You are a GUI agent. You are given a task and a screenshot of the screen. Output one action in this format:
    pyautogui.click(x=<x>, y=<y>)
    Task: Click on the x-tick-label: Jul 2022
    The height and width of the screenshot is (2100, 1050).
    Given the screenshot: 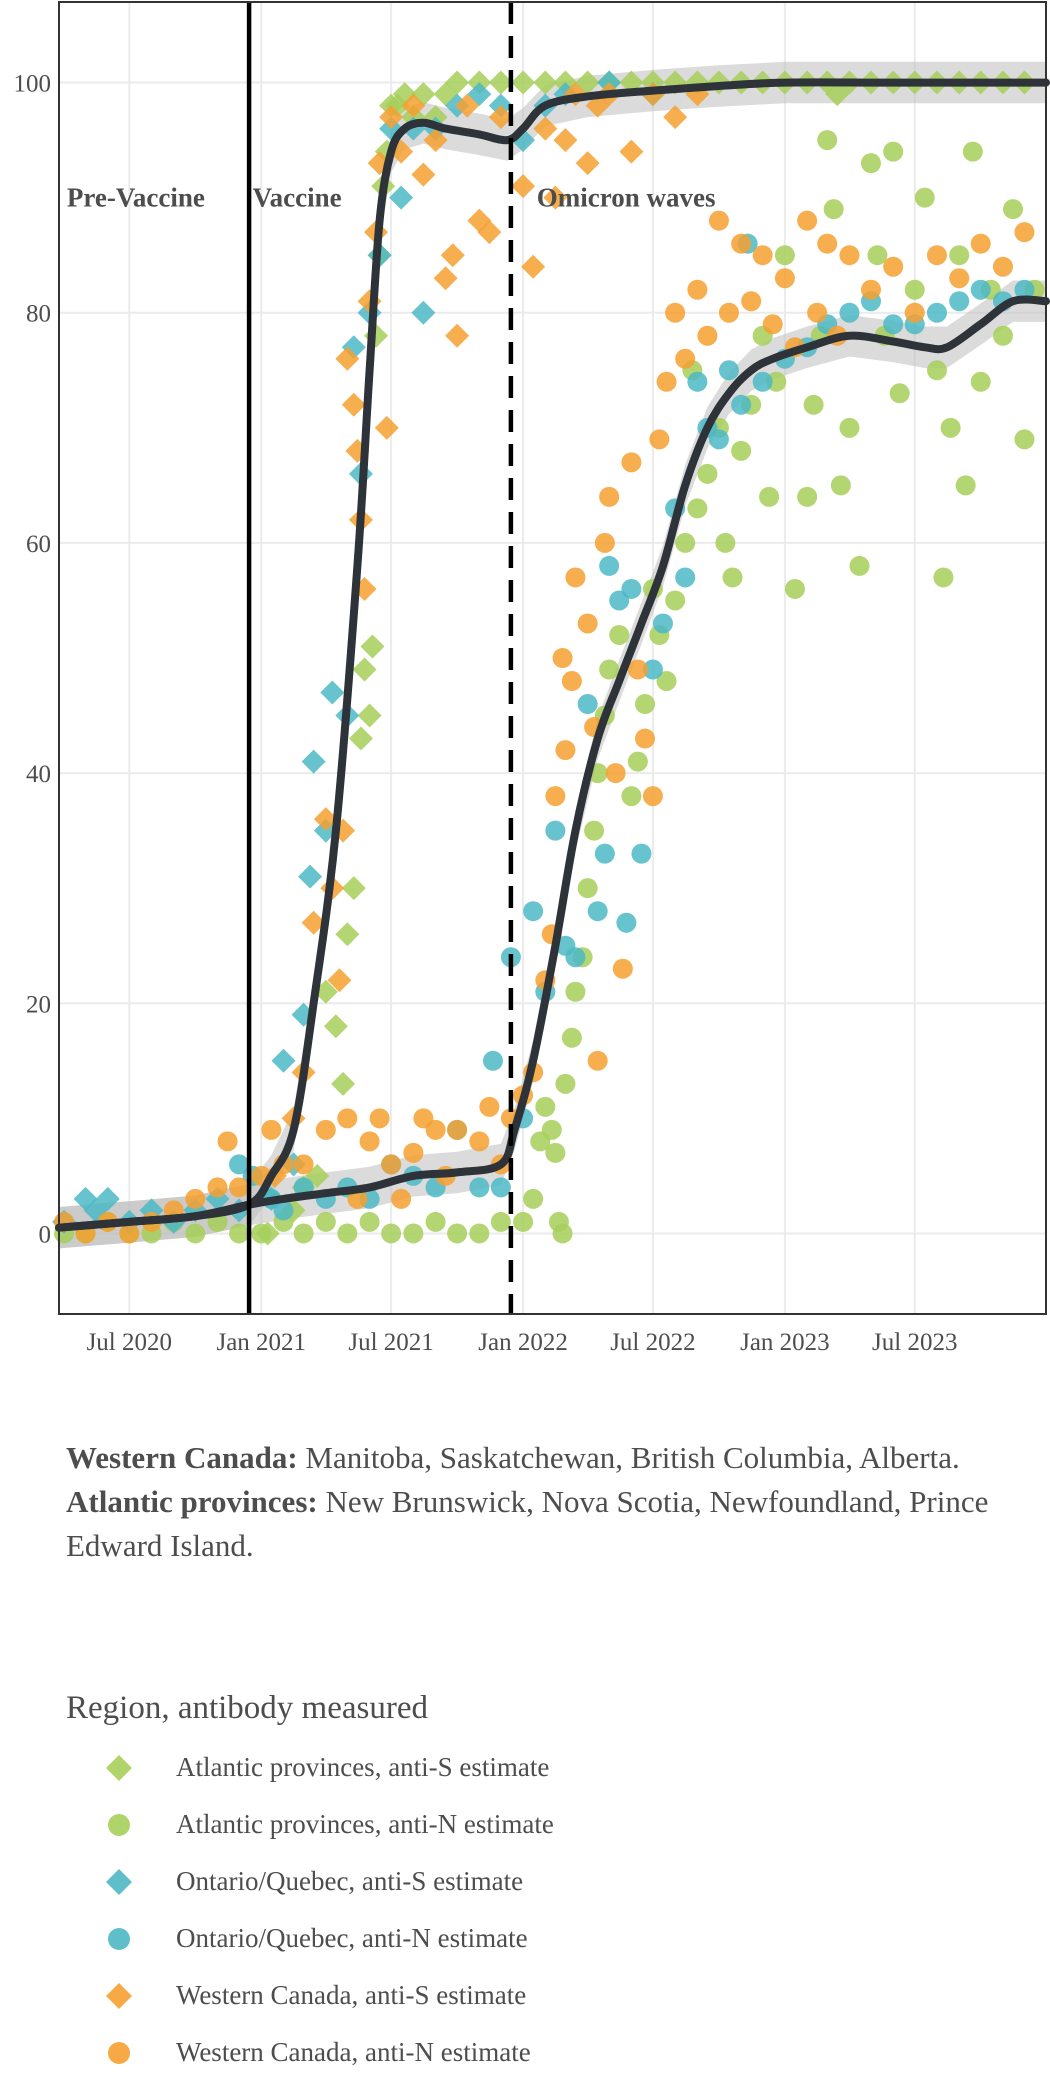 What is the action you would take?
    pyautogui.click(x=652, y=1342)
    